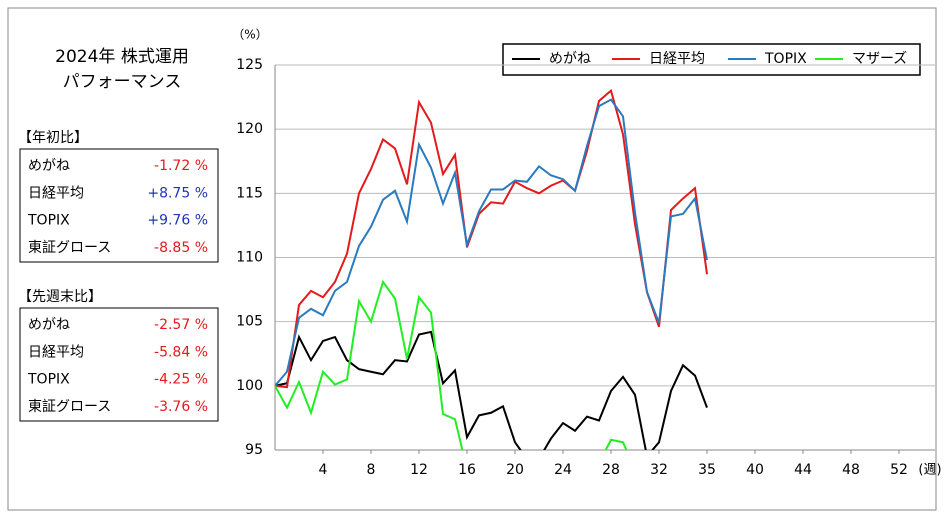 The height and width of the screenshot is (518, 944). I want to click on y-tick-label: 100, so click(249, 386).